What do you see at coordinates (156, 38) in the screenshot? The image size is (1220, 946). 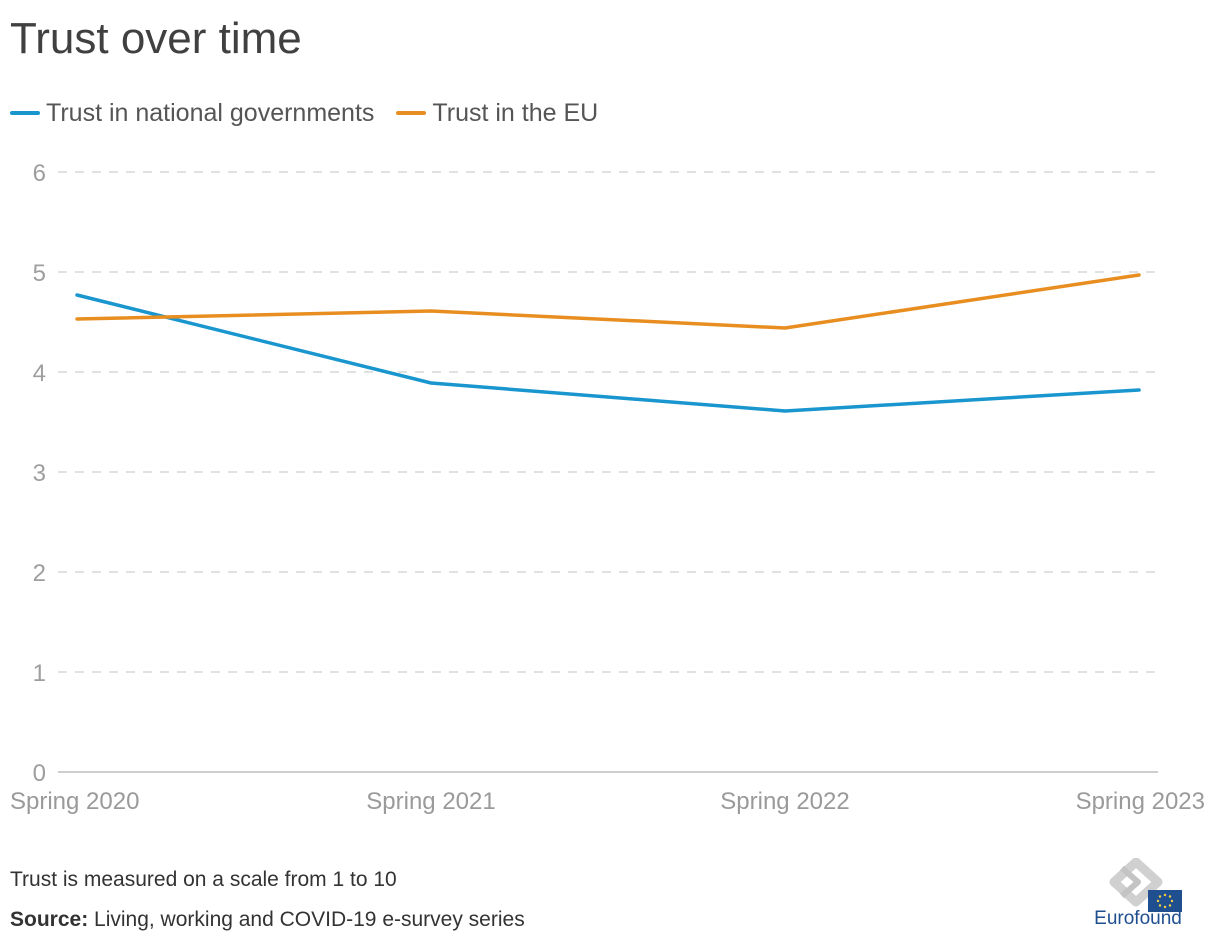 I see `chart-title: Trust over time` at bounding box center [156, 38].